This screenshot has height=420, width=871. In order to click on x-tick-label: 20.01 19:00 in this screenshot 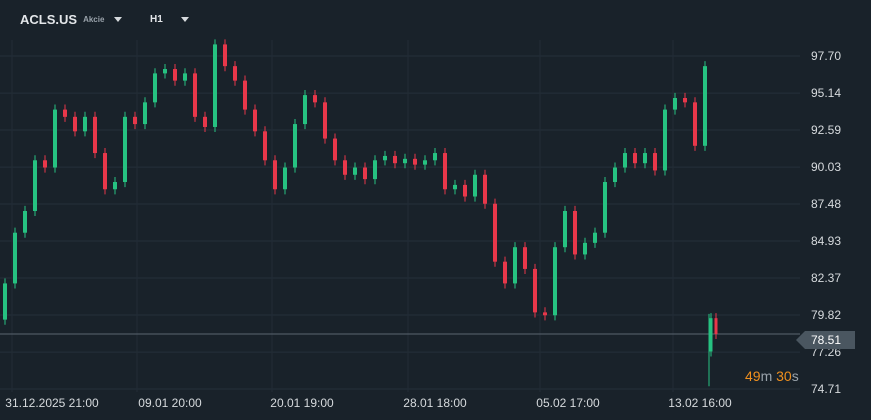, I will do `click(302, 403)`.